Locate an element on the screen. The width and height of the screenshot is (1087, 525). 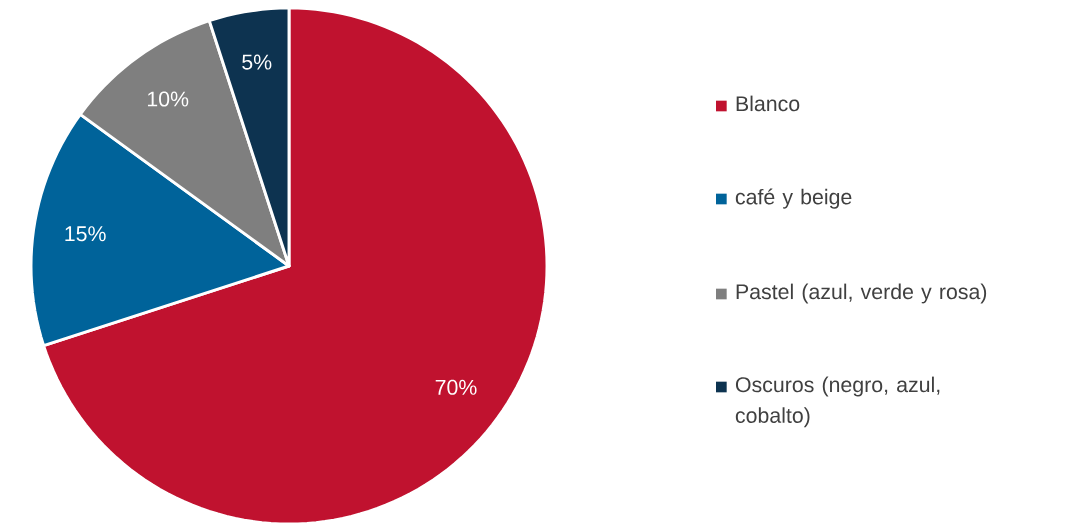
legend-label: Oscuros (negro, azul, cobalto) is located at coordinates (837, 401).